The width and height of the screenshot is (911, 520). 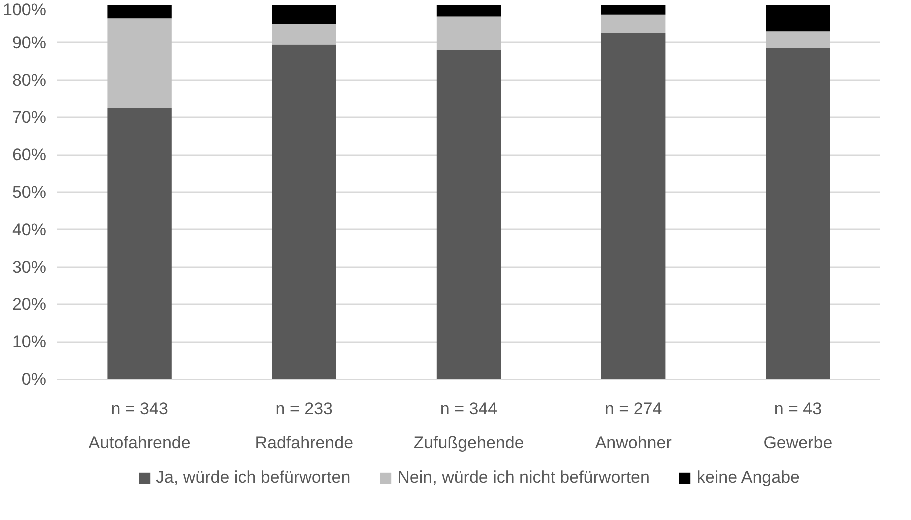 What do you see at coordinates (34, 379) in the screenshot?
I see `y-tick-label: 0%` at bounding box center [34, 379].